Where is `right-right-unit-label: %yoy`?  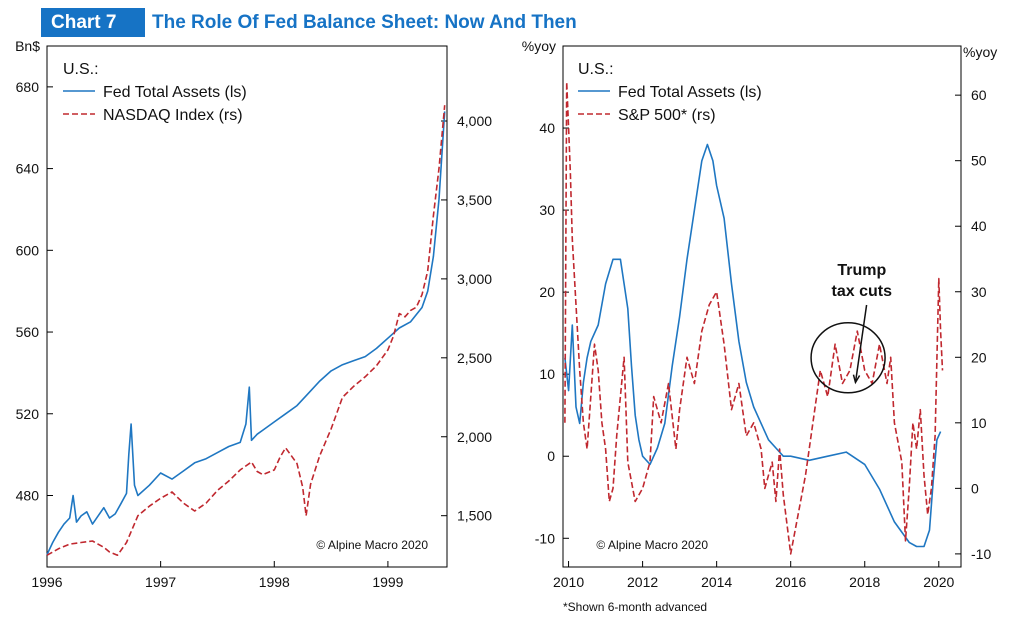
right-right-unit-label: %yoy is located at coordinates (980, 52).